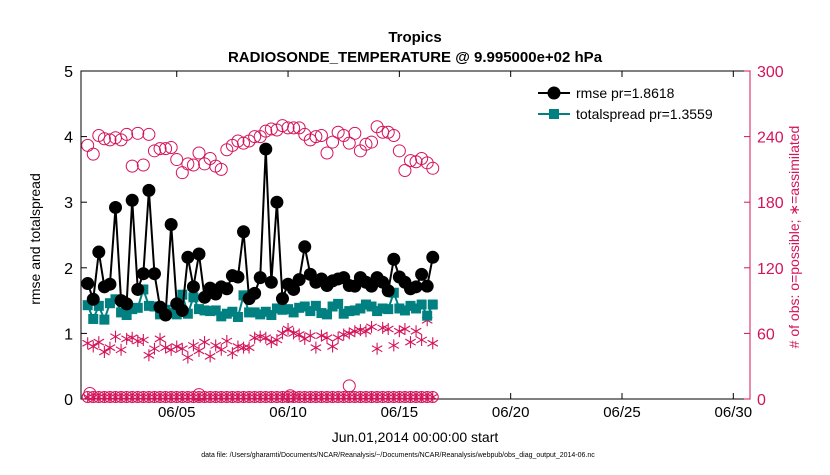 The width and height of the screenshot is (830, 475). I want to click on x-axis-label: Jun.01,2014 00:00:00 start, so click(415, 437).